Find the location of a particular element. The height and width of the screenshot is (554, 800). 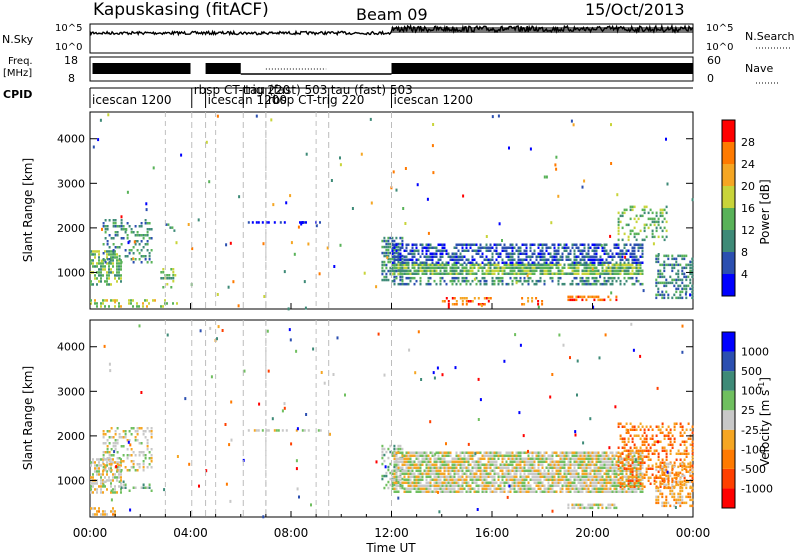

beam-title: Beam 09 is located at coordinates (392, 14).